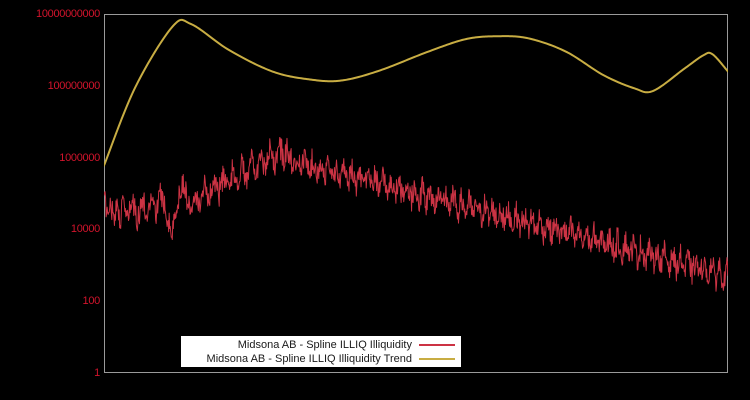 The image size is (750, 400). I want to click on legend-swatch-illiquidity, so click(437, 344).